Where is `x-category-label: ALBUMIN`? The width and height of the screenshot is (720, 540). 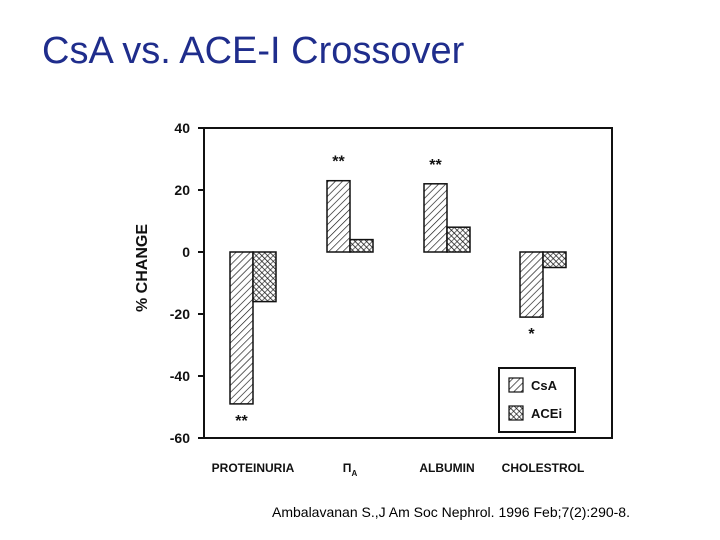 x-category-label: ALBUMIN is located at coordinates (446, 468).